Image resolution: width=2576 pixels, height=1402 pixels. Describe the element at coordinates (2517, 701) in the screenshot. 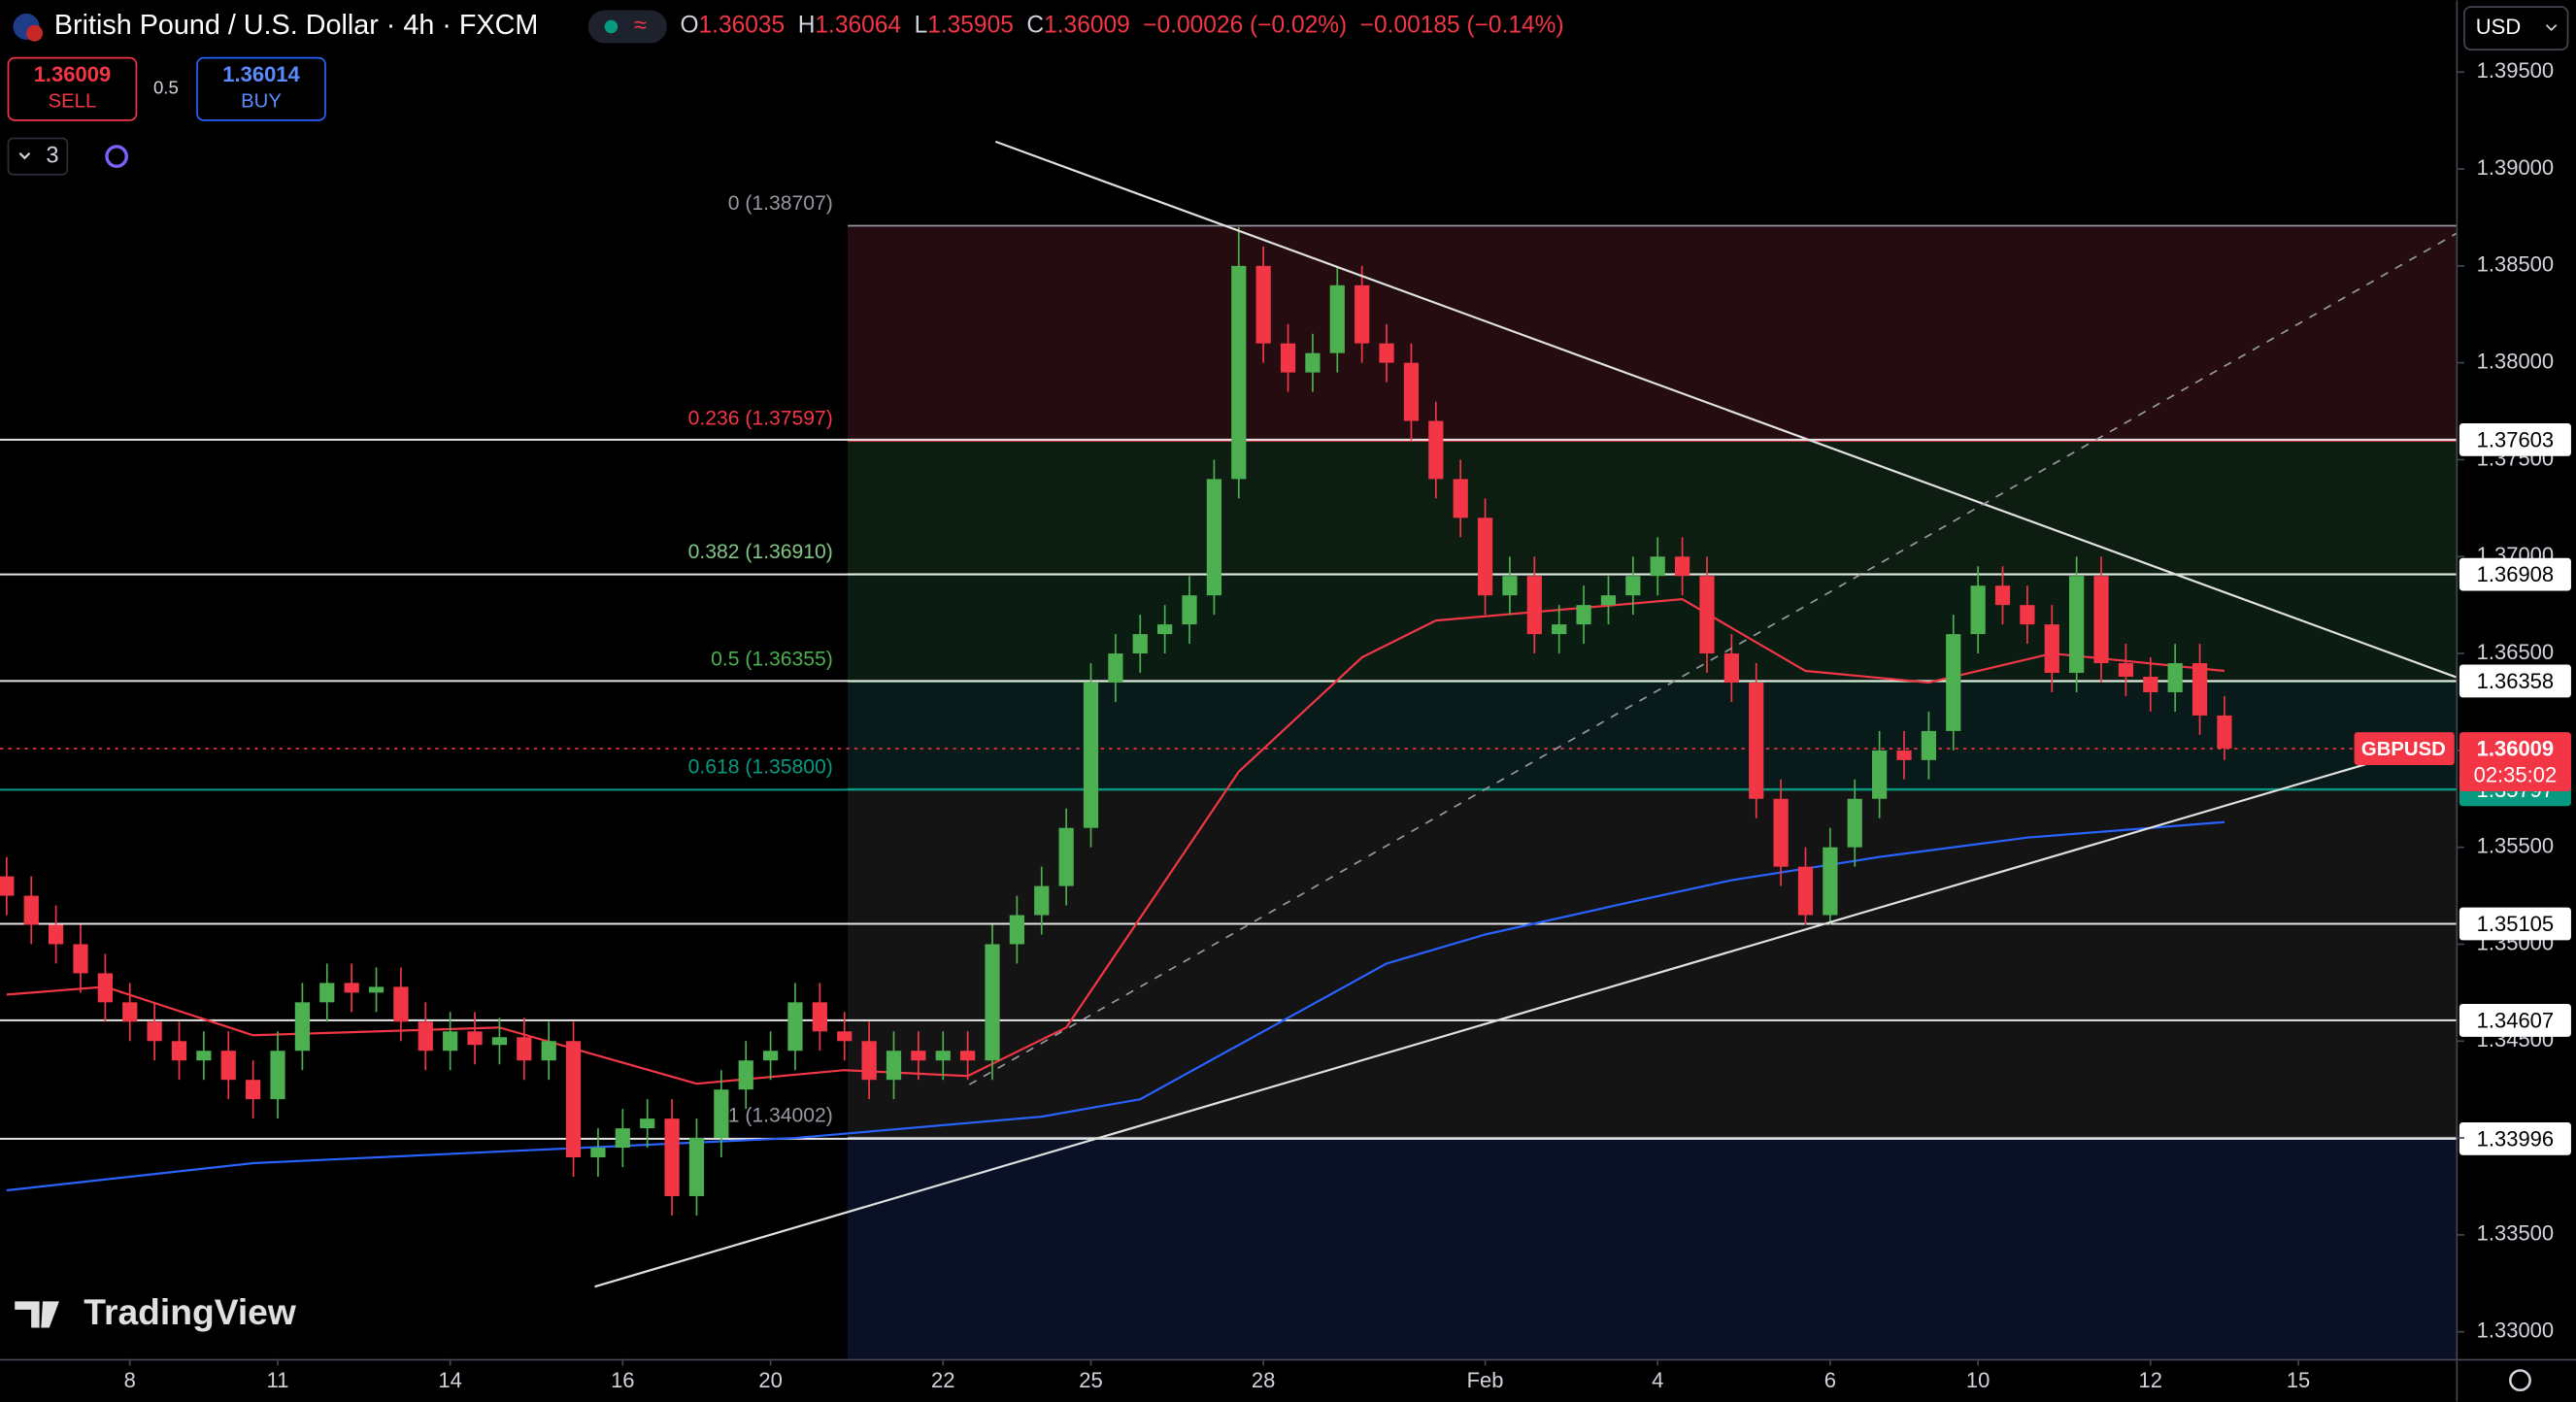

I see `price-axis` at that location.